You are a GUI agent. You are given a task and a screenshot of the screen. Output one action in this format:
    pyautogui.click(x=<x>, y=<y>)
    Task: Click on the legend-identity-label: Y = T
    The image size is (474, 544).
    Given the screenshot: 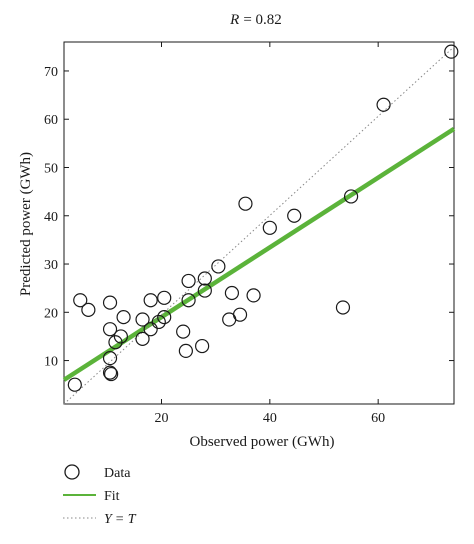 What is the action you would take?
    pyautogui.click(x=120, y=519)
    